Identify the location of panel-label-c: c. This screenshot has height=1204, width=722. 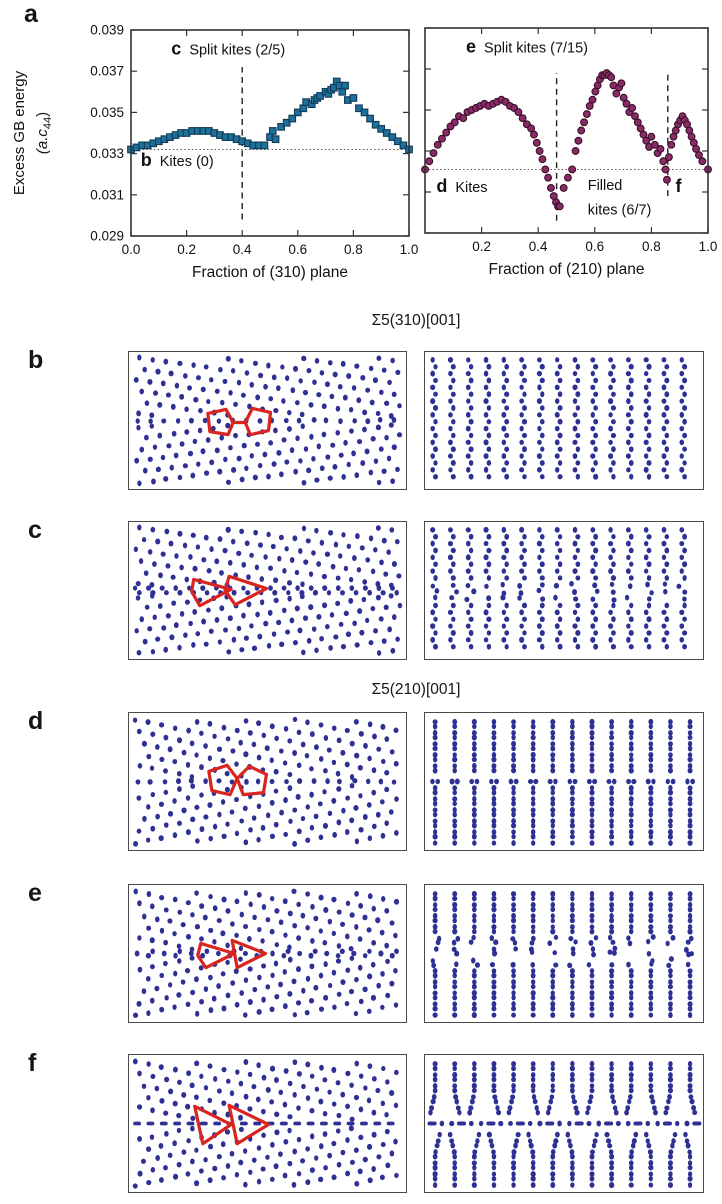
(35, 530).